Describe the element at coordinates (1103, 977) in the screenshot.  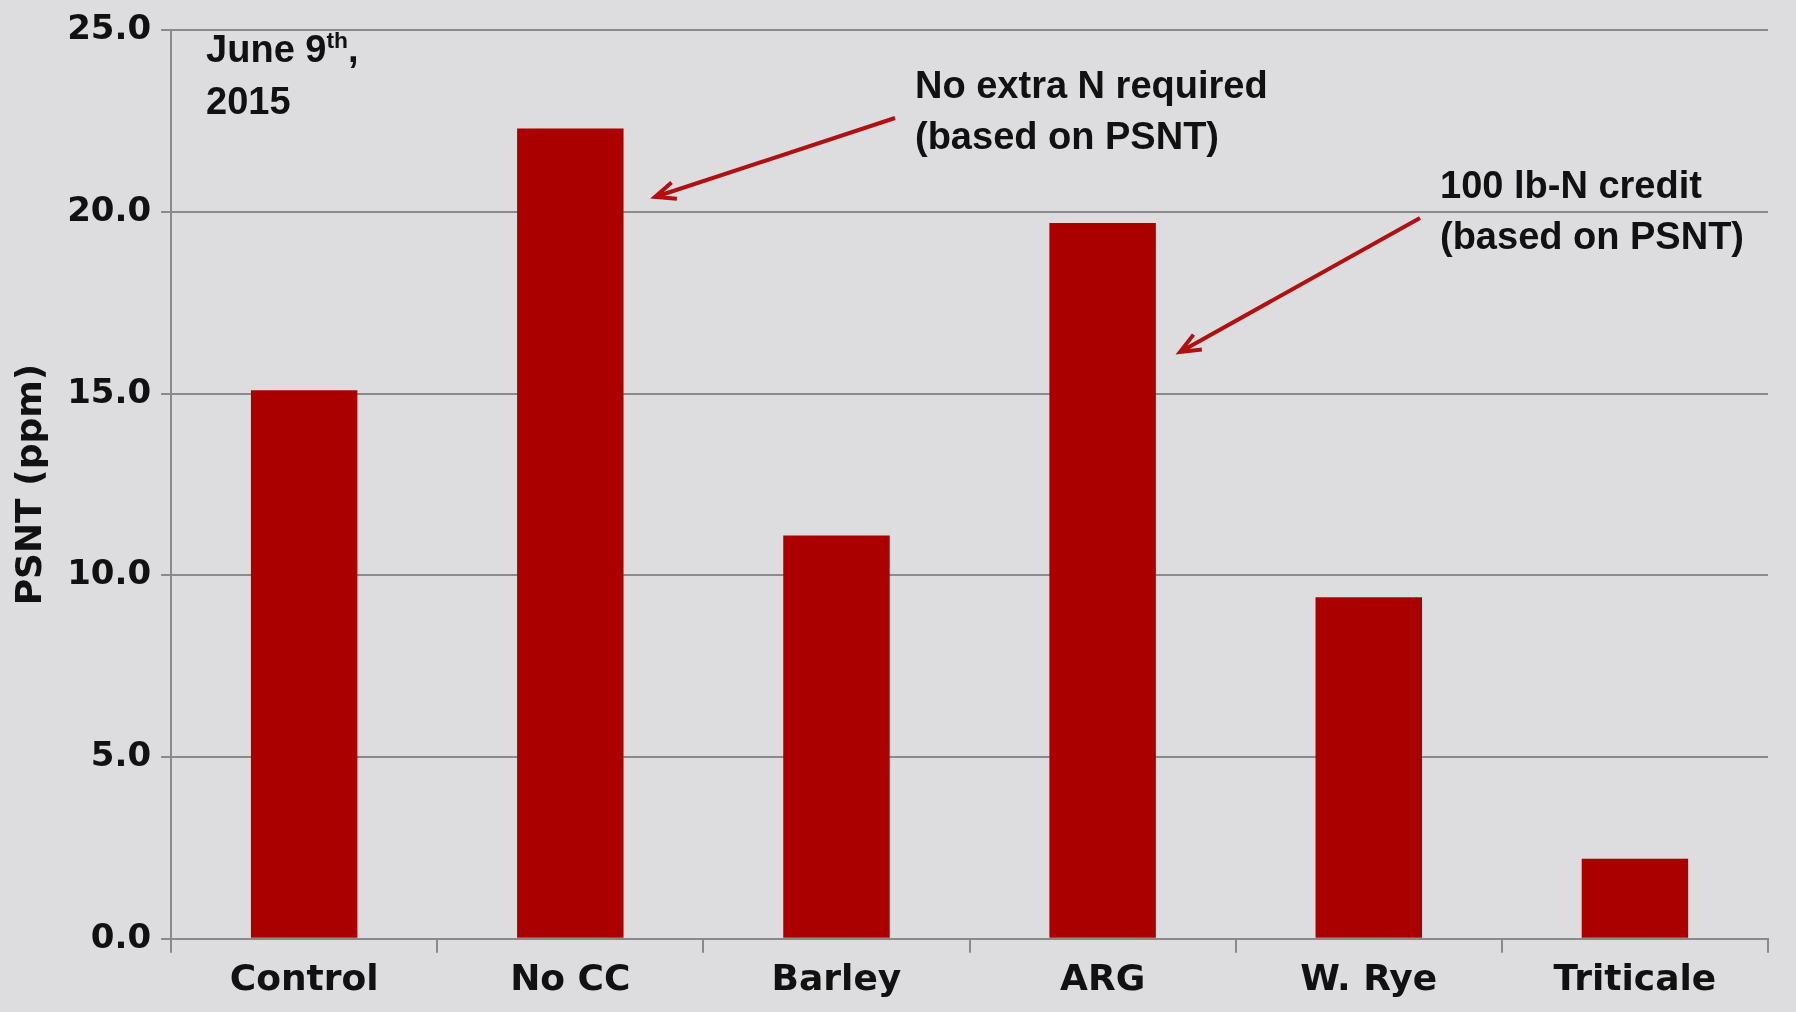
I see `x-tick-label: ARG` at that location.